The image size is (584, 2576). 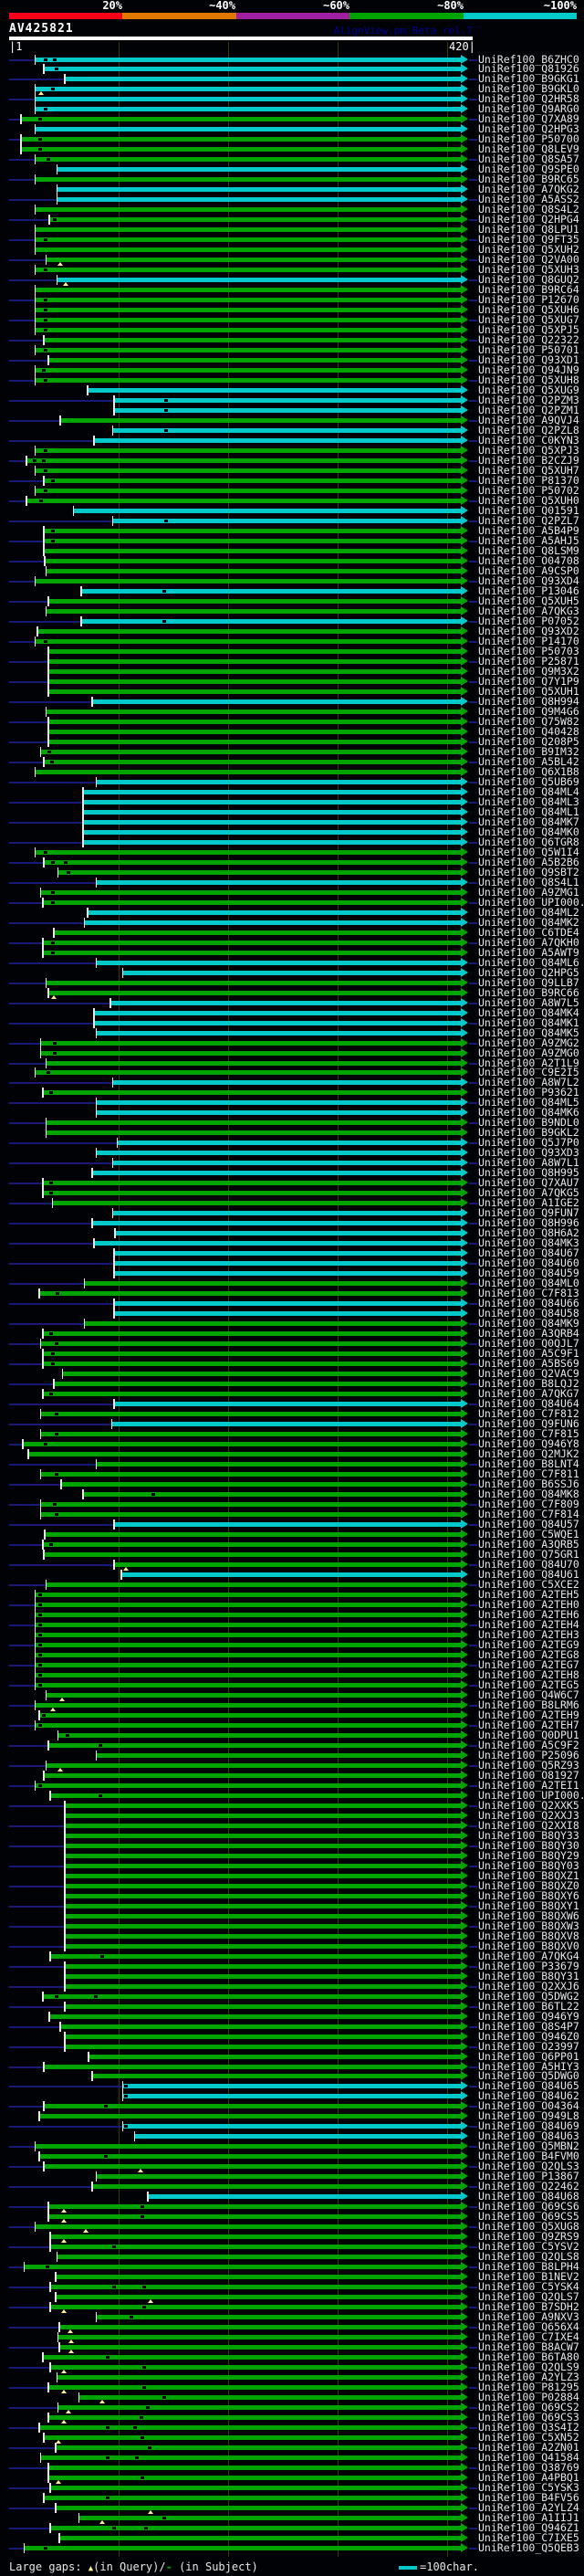 What do you see at coordinates (292, 1745) in the screenshot?
I see `alignment-row: UniRef100_A5C9F2` at bounding box center [292, 1745].